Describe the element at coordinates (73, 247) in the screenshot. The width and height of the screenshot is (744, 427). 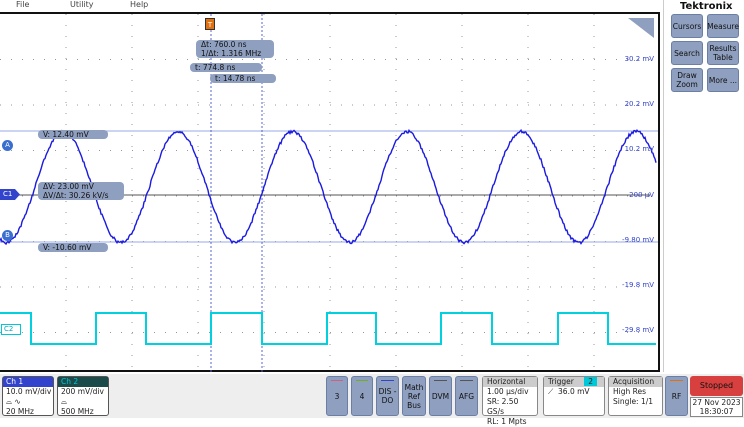
I see `cursor-b-volt-readout: V: -10.60 mV` at that location.